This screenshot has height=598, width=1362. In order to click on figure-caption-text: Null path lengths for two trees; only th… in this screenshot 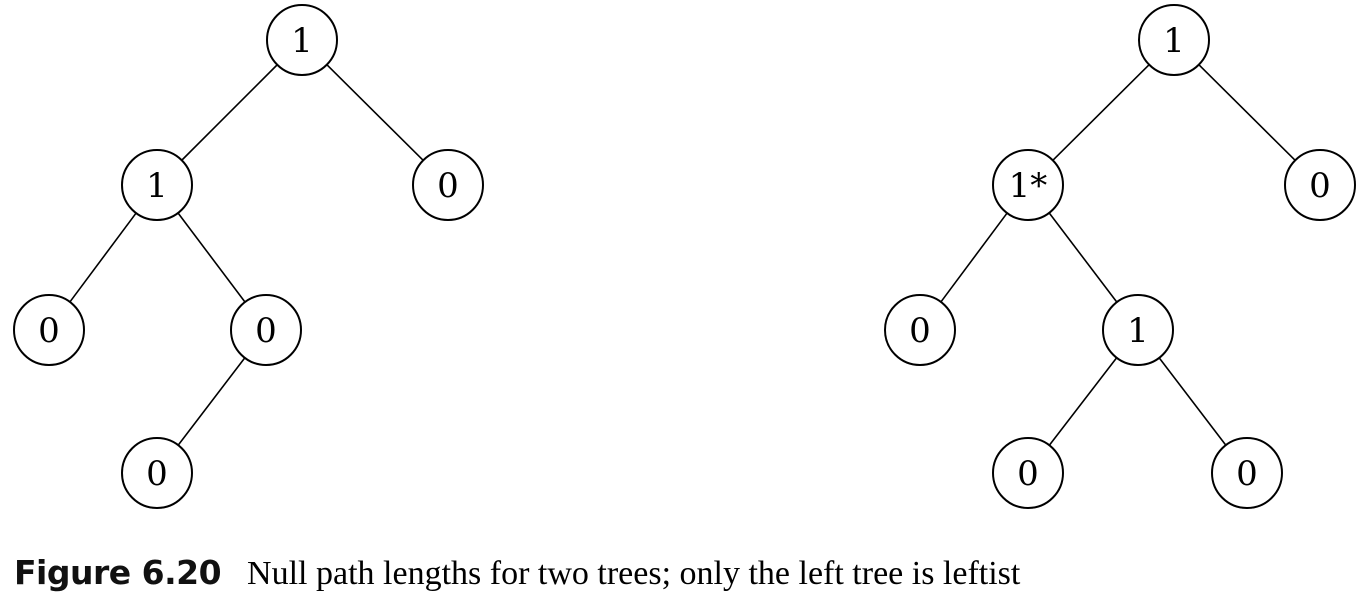, I will do `click(634, 573)`.